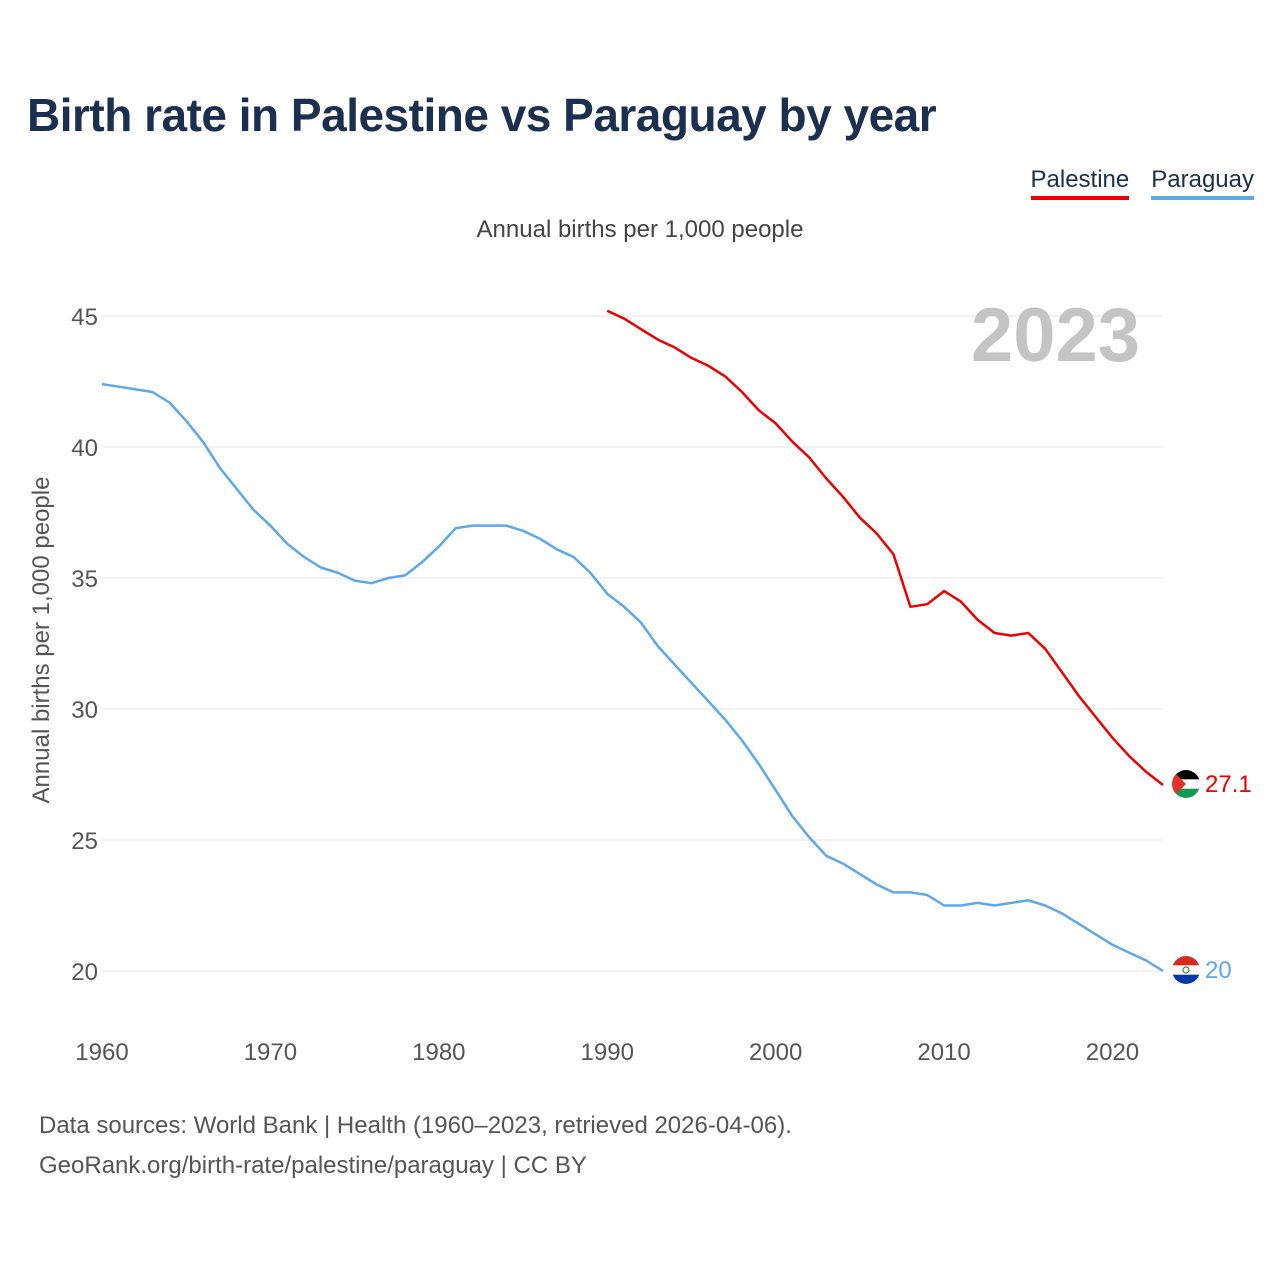 The image size is (1280, 1280). I want to click on x-tick-label: 1980, so click(438, 1052).